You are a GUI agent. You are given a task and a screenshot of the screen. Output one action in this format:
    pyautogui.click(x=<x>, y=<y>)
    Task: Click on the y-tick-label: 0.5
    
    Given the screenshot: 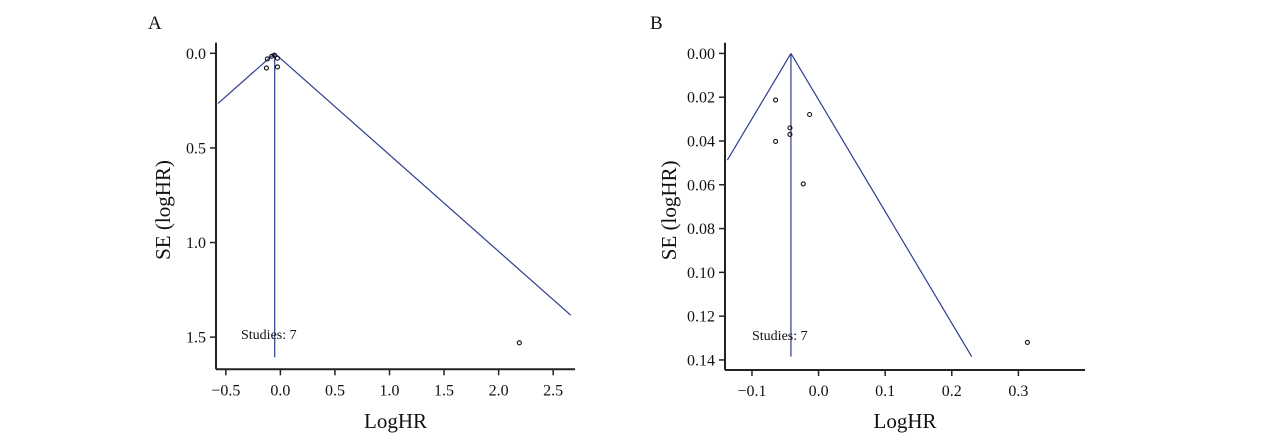 What is the action you would take?
    pyautogui.click(x=196, y=148)
    